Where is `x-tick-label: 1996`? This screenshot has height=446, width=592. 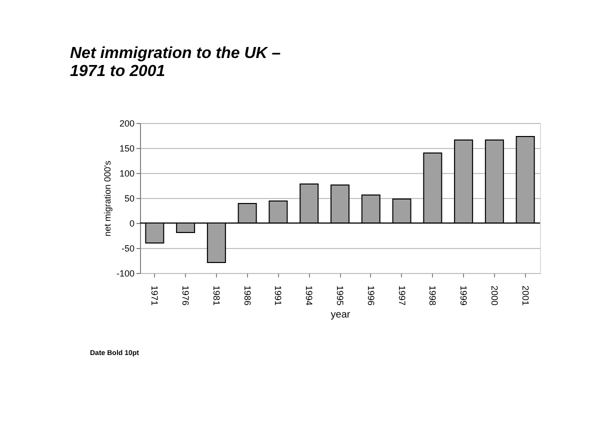
x-tick-label: 1996 is located at coordinates (371, 296).